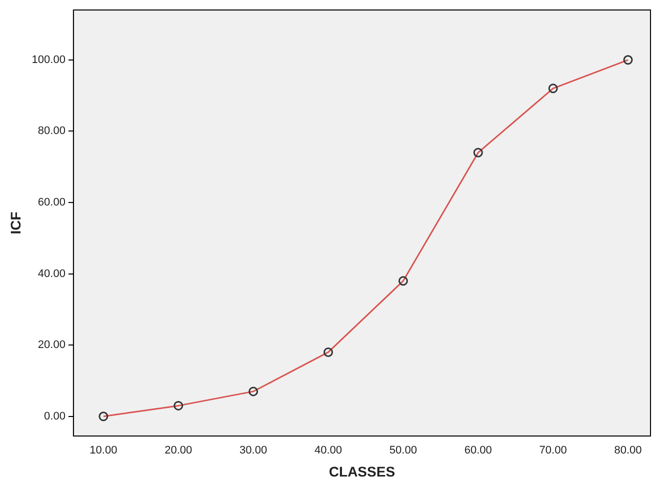 This screenshot has width=656, height=489. Describe the element at coordinates (49, 60) in the screenshot. I see `y-tick-label: 100.00` at that location.